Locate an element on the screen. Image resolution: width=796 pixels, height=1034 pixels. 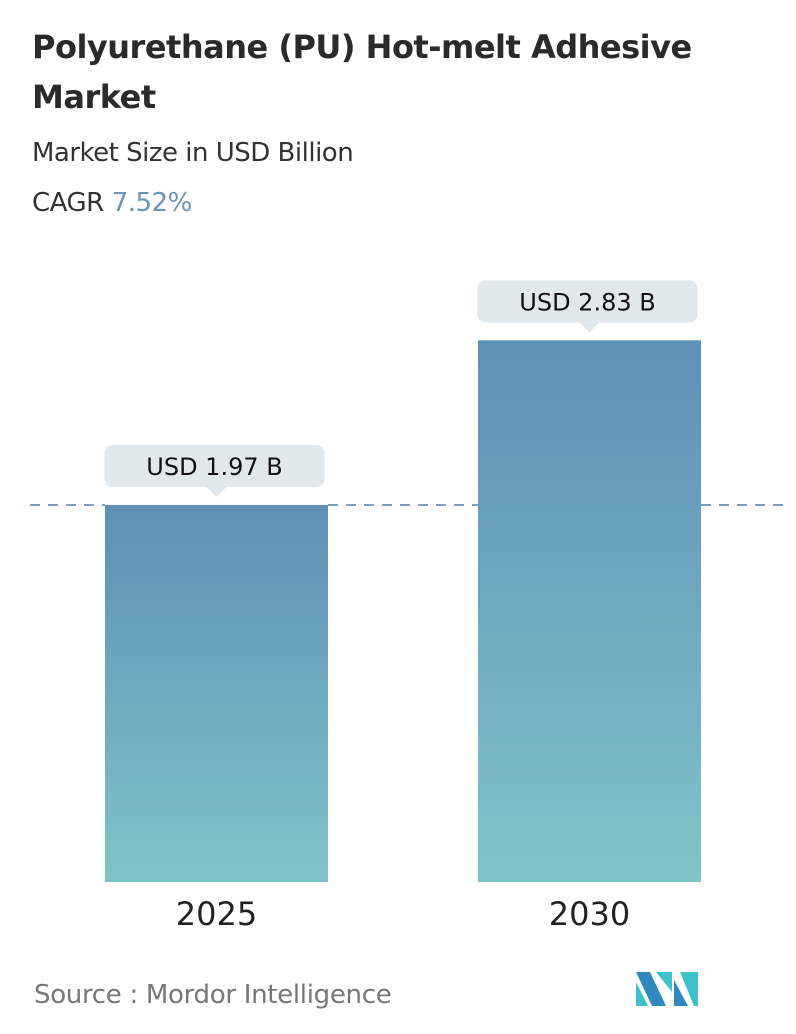
data-label: USD 2.83 B is located at coordinates (587, 302).